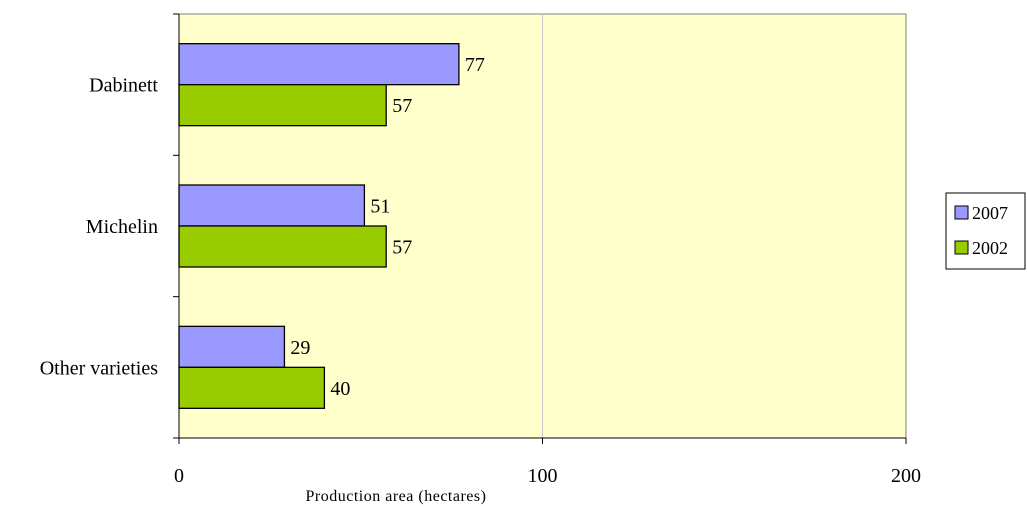  What do you see at coordinates (123, 86) in the screenshot?
I see `y-category-label: Dabinett` at bounding box center [123, 86].